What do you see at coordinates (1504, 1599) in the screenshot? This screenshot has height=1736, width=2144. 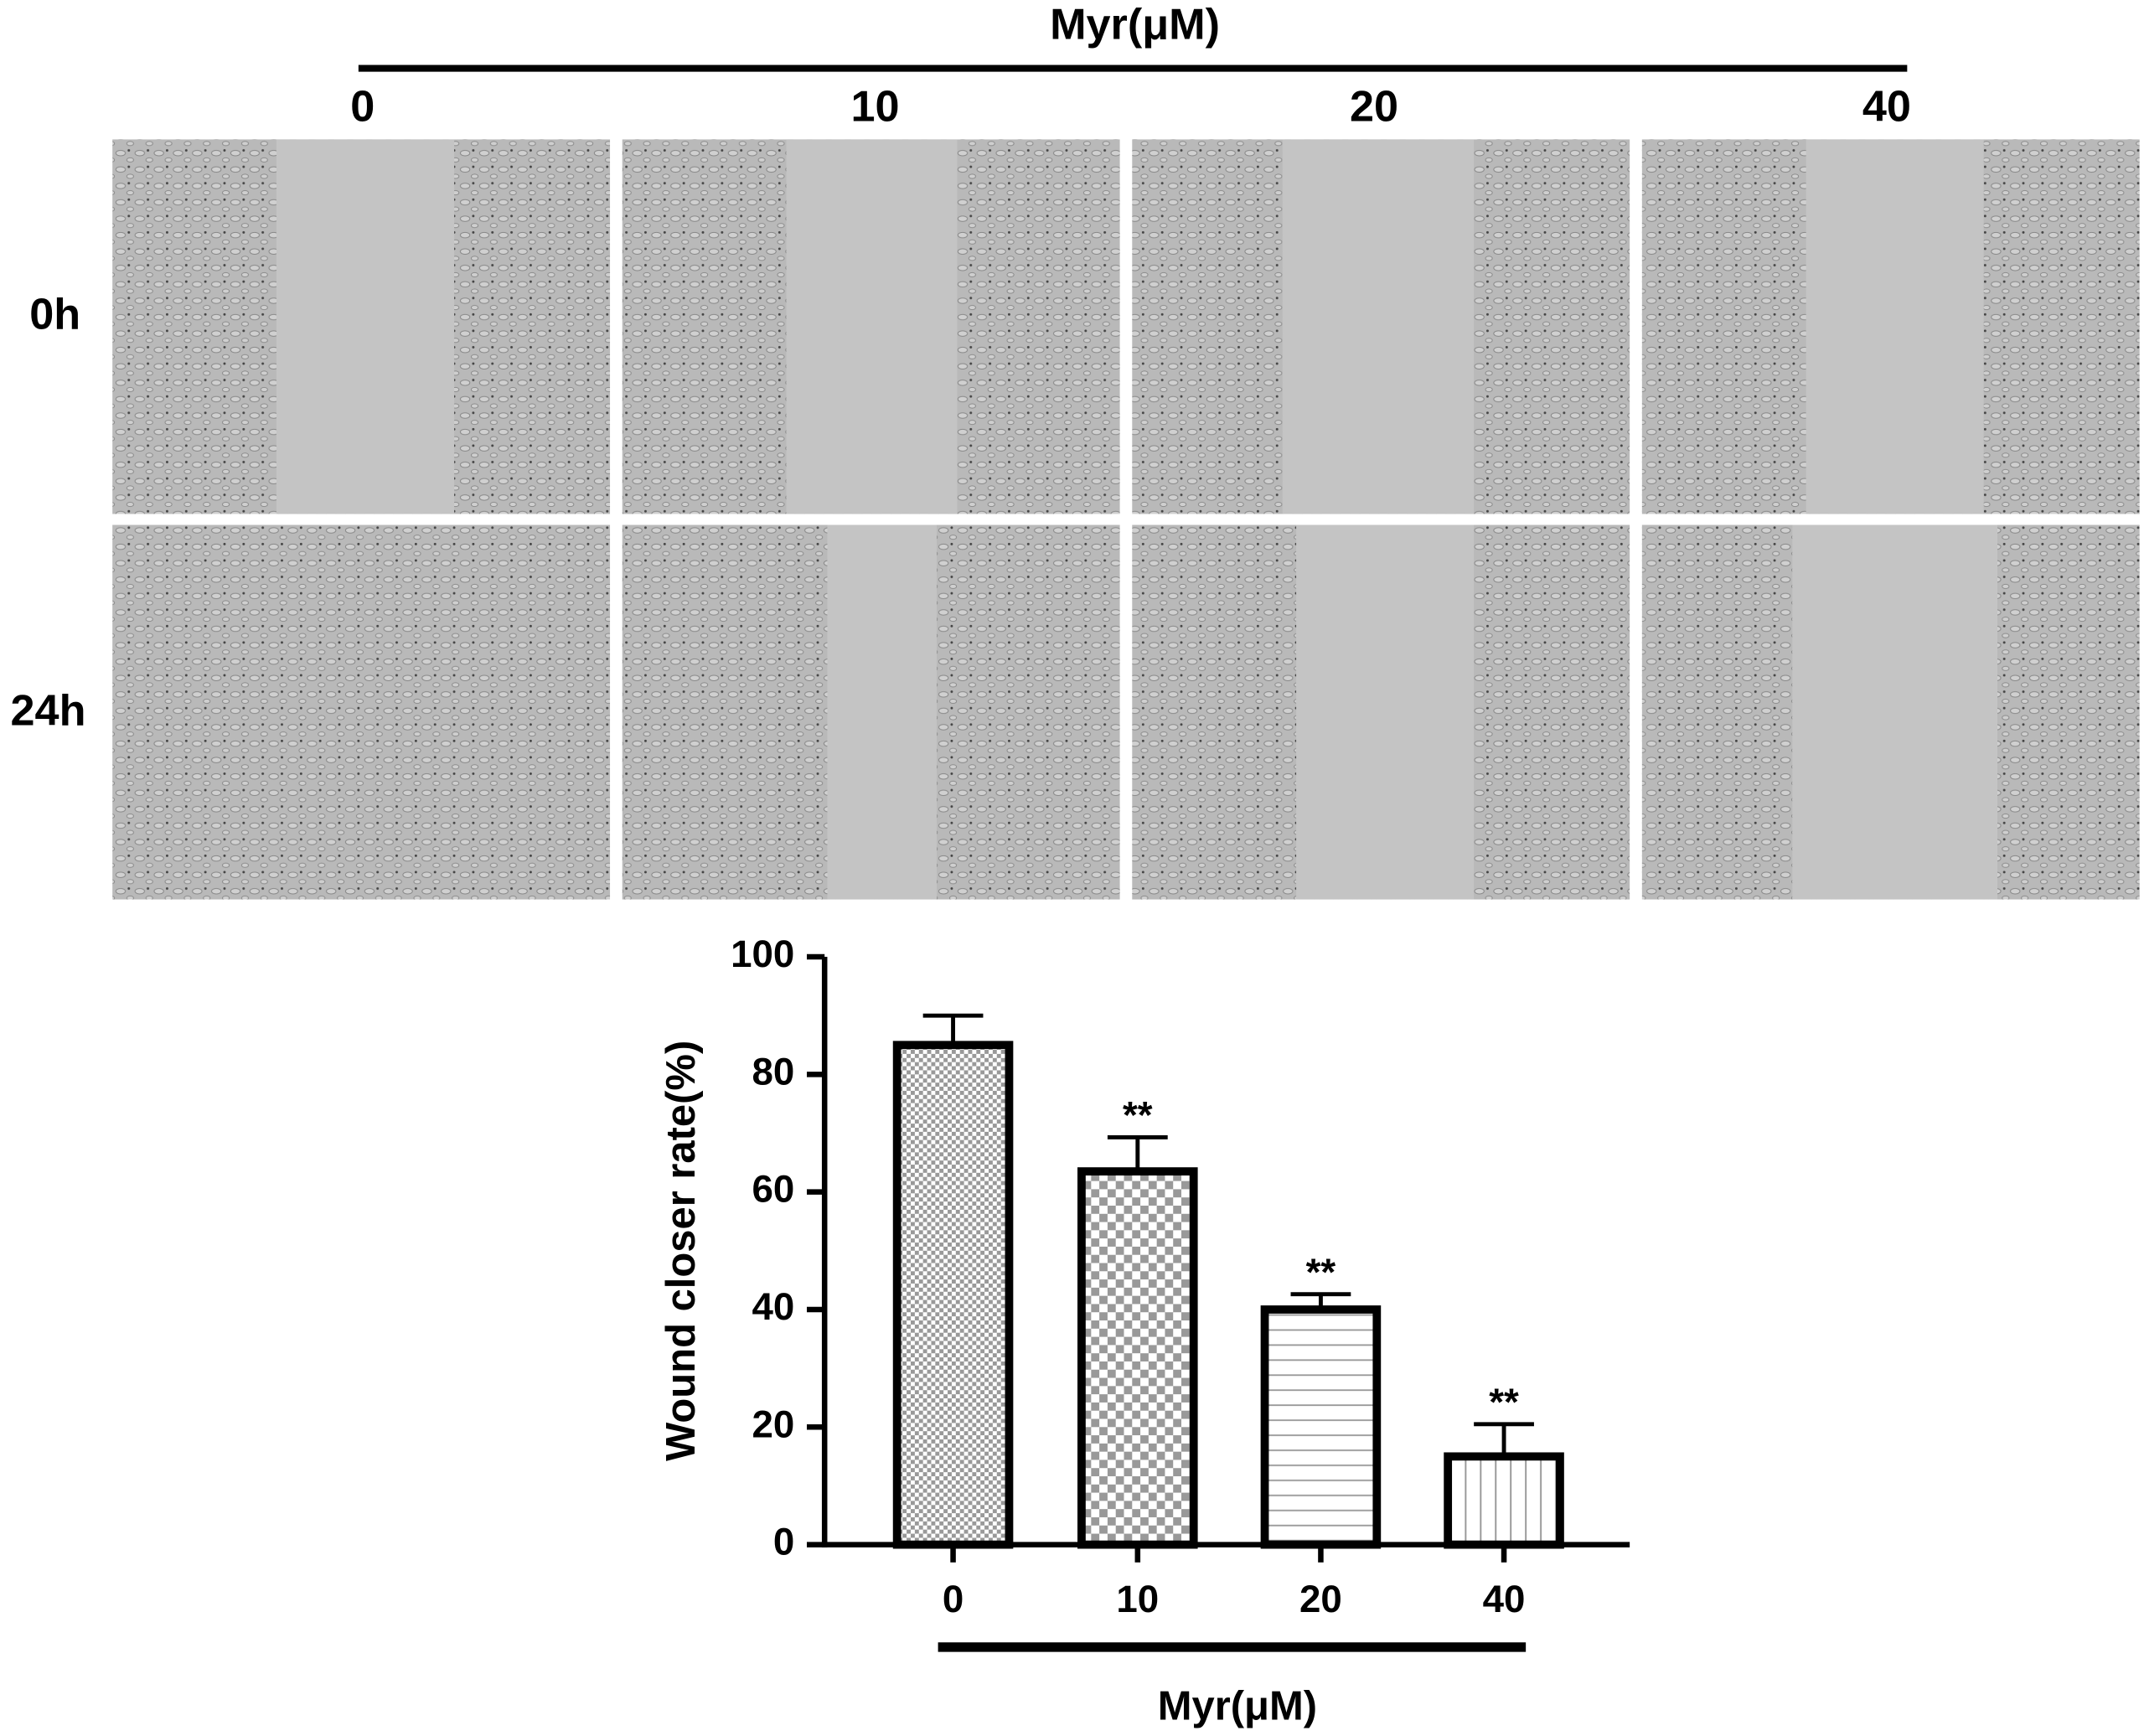 I see `x-tick-label: 40` at bounding box center [1504, 1599].